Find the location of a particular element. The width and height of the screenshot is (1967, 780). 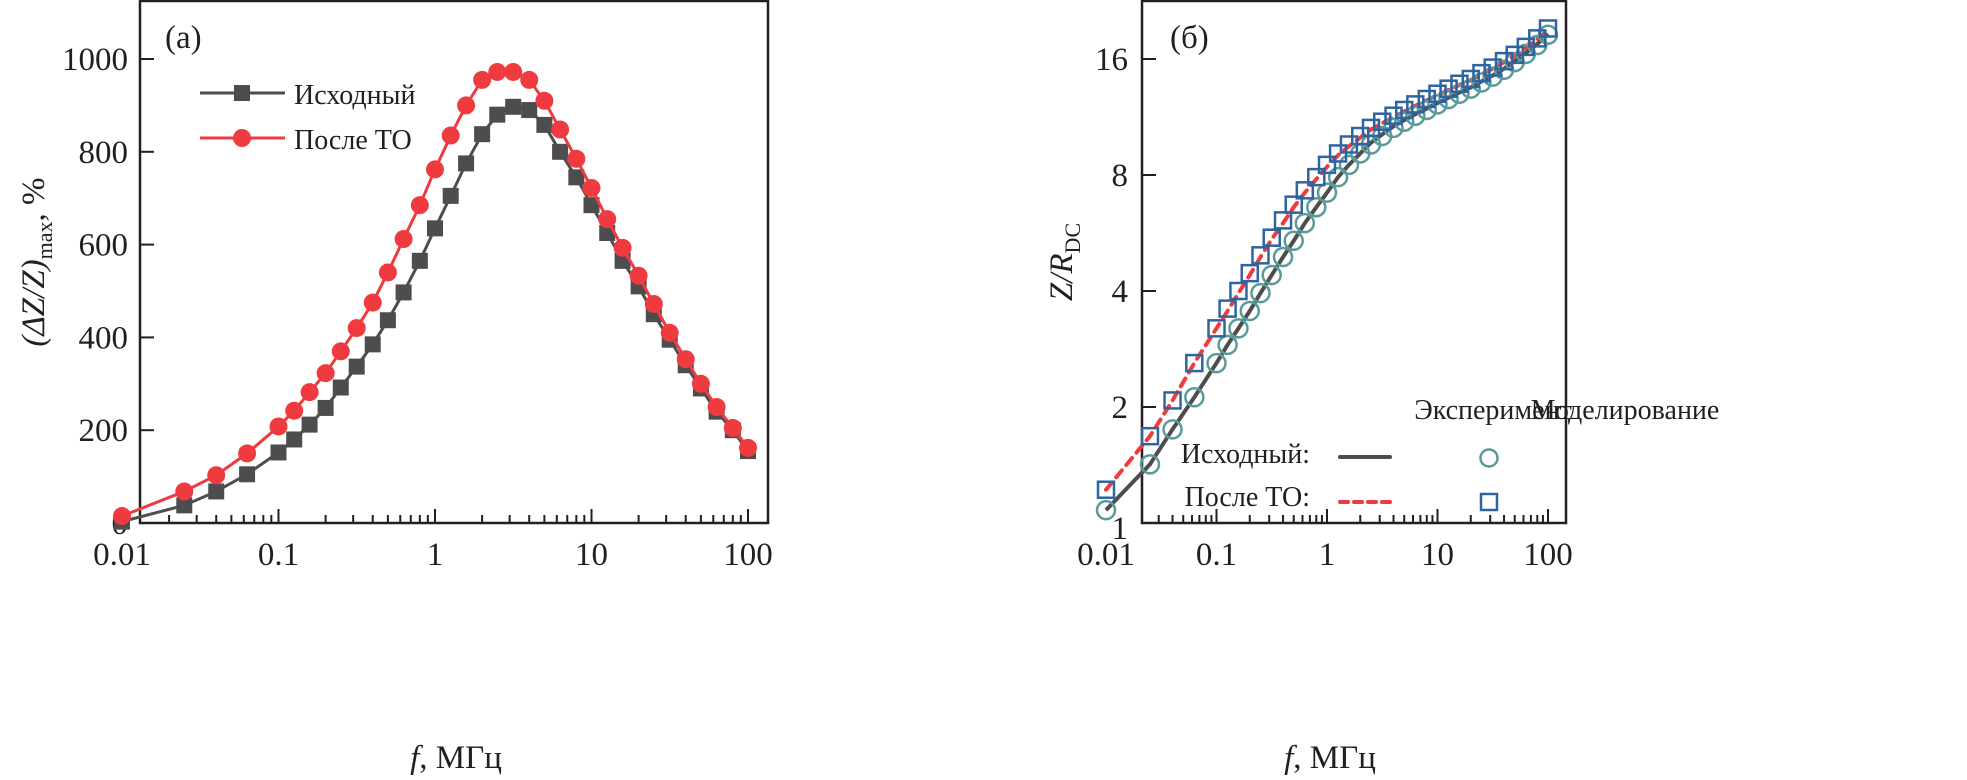

legend-item-a-0: Исходный is located at coordinates (307, 95).